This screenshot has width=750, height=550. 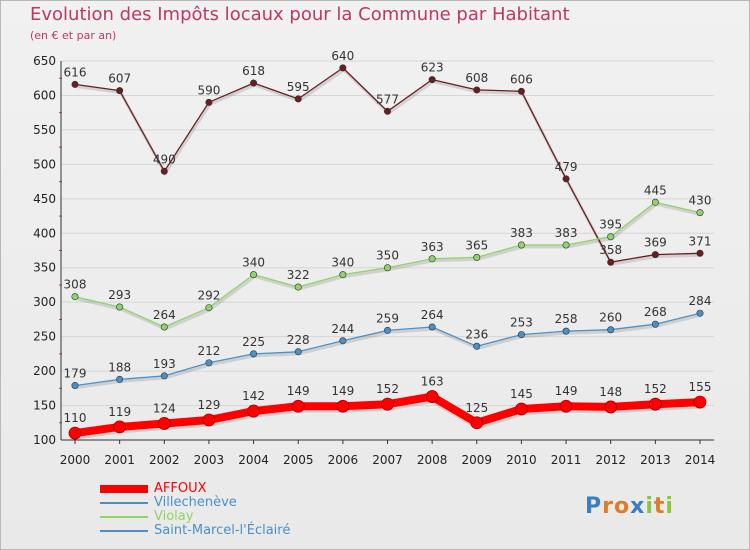 I want to click on x-tick-label: 2005, so click(x=298, y=460).